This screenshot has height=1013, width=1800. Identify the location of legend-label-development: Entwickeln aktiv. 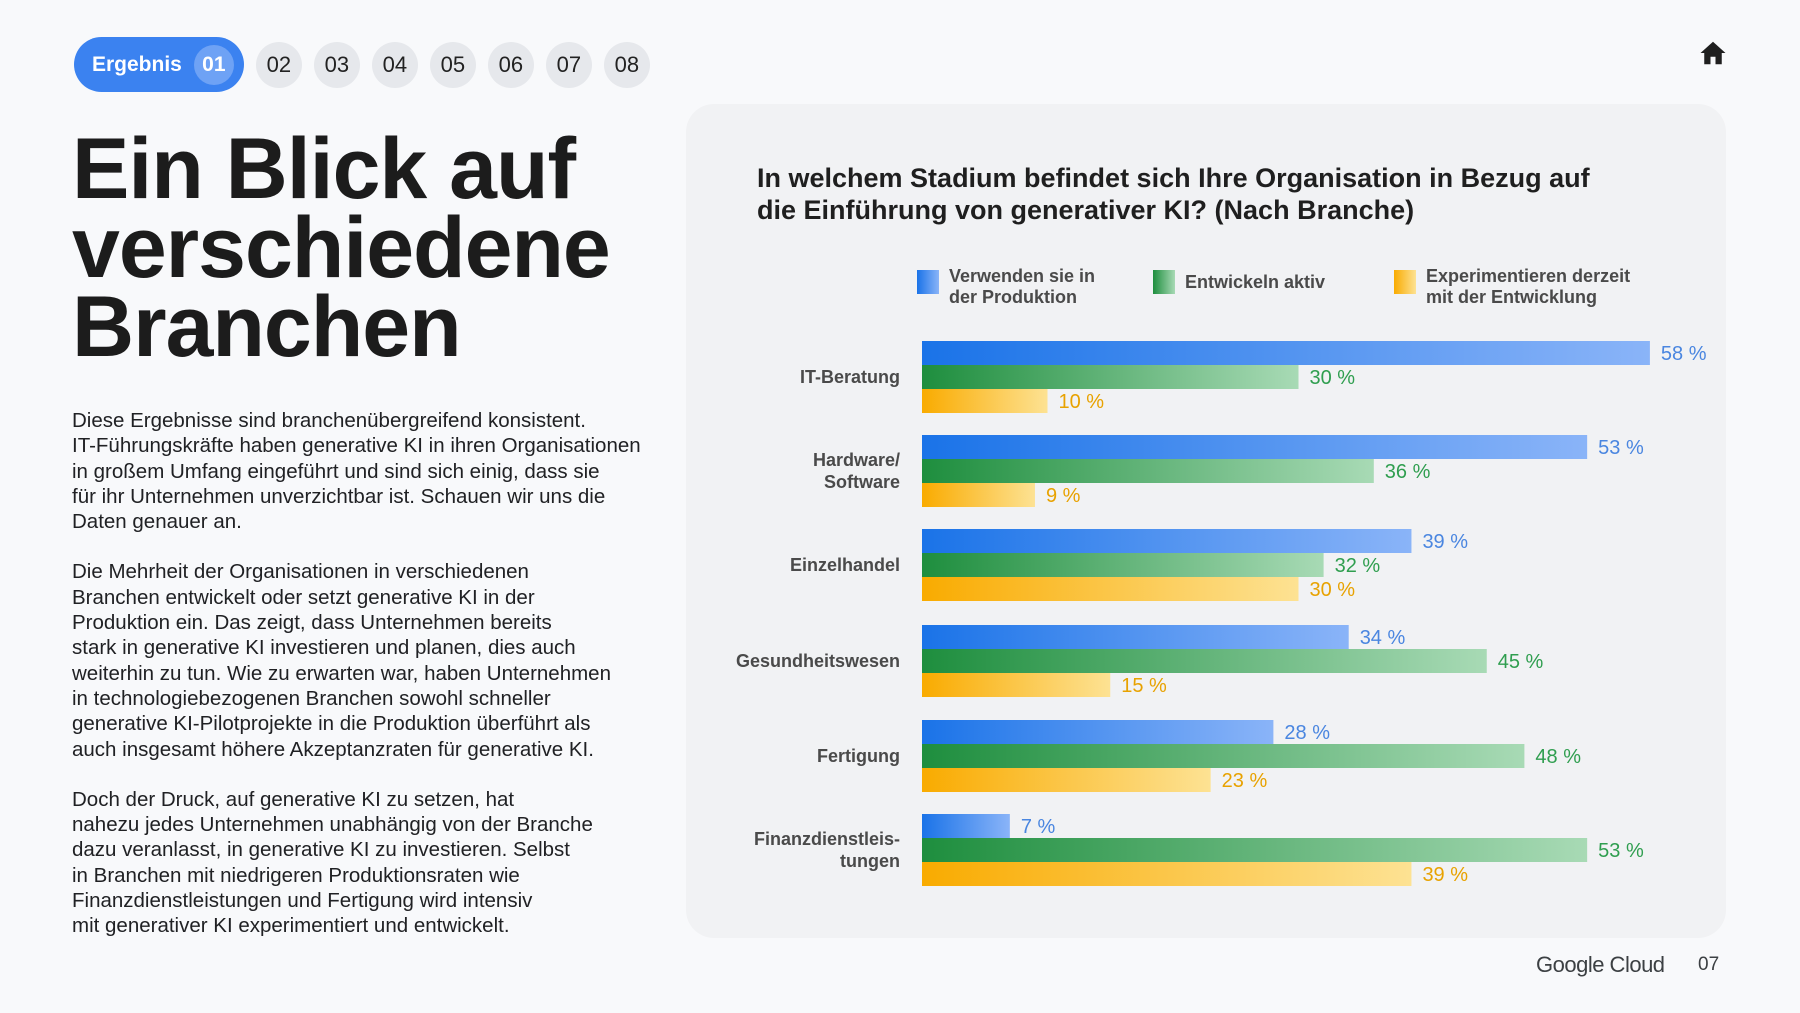
(1255, 282).